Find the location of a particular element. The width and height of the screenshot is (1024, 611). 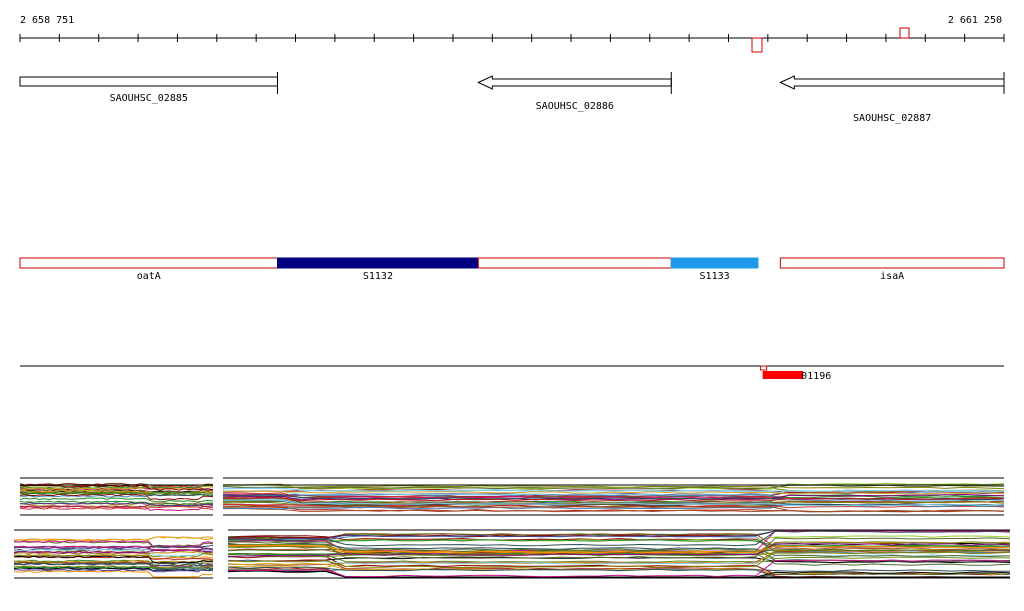

axis-start-label: 2 658 751 is located at coordinates (47, 20).